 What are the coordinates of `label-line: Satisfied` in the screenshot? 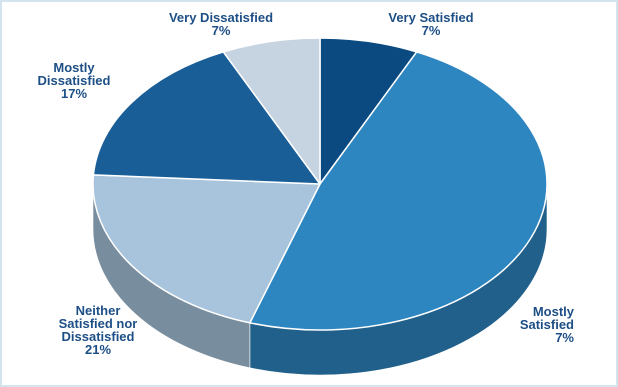 It's located at (547, 324).